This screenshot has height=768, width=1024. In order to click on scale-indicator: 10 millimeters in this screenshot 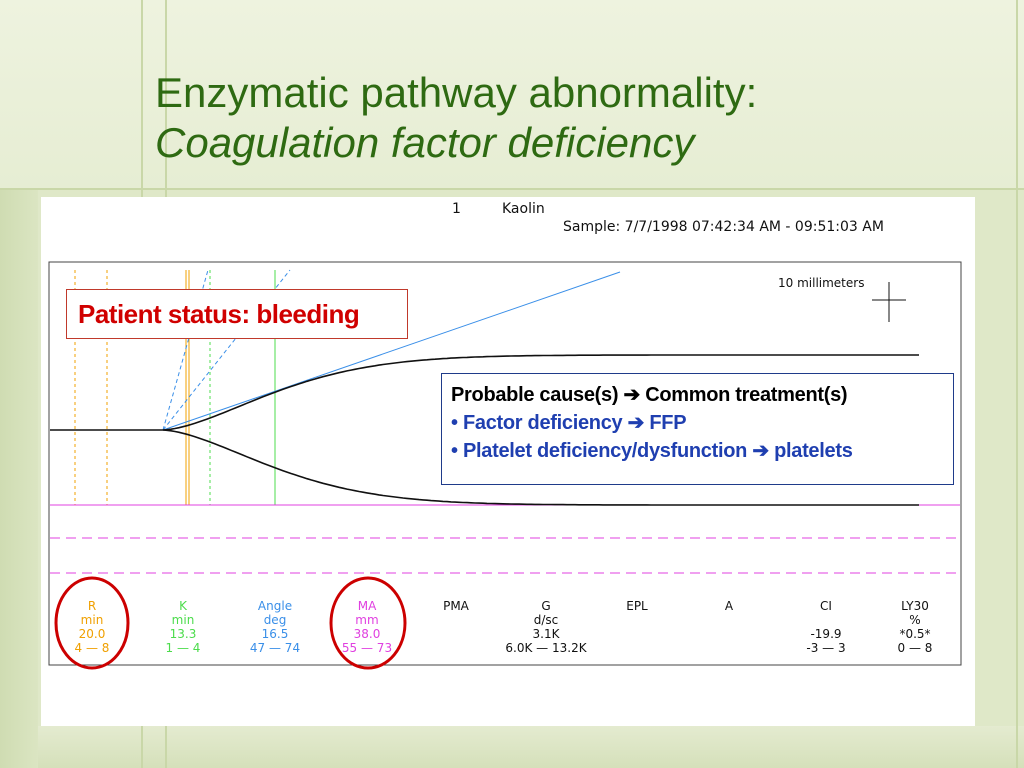, I will do `click(842, 299)`.